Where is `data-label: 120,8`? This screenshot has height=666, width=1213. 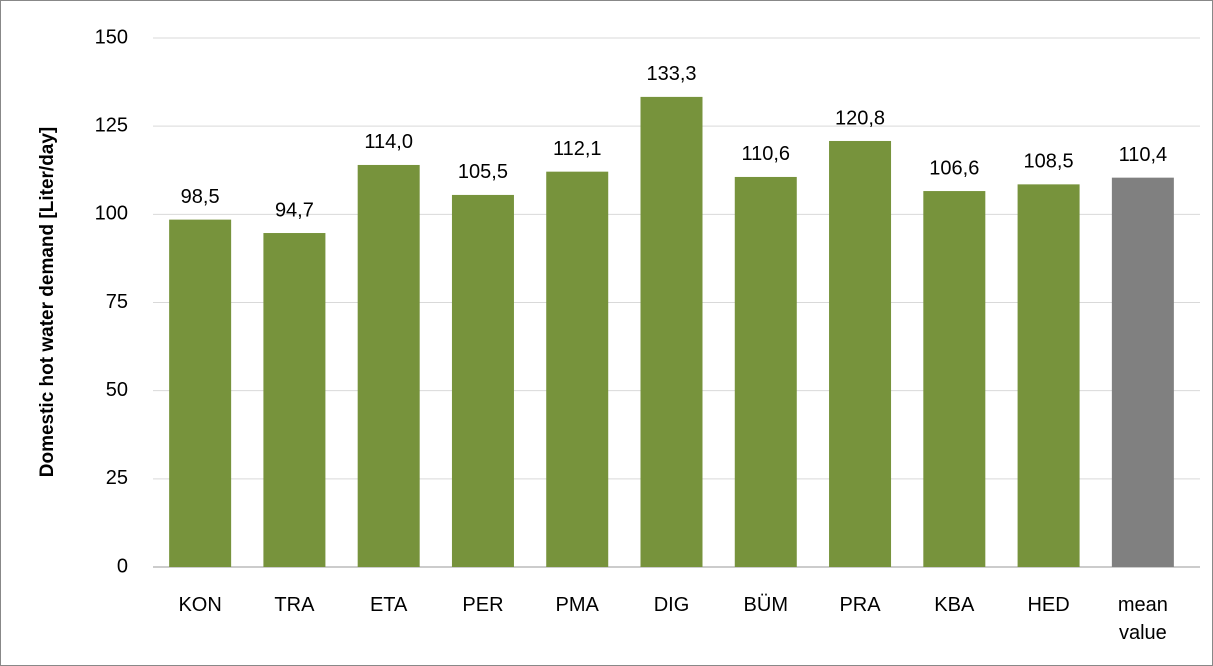 data-label: 120,8 is located at coordinates (860, 118).